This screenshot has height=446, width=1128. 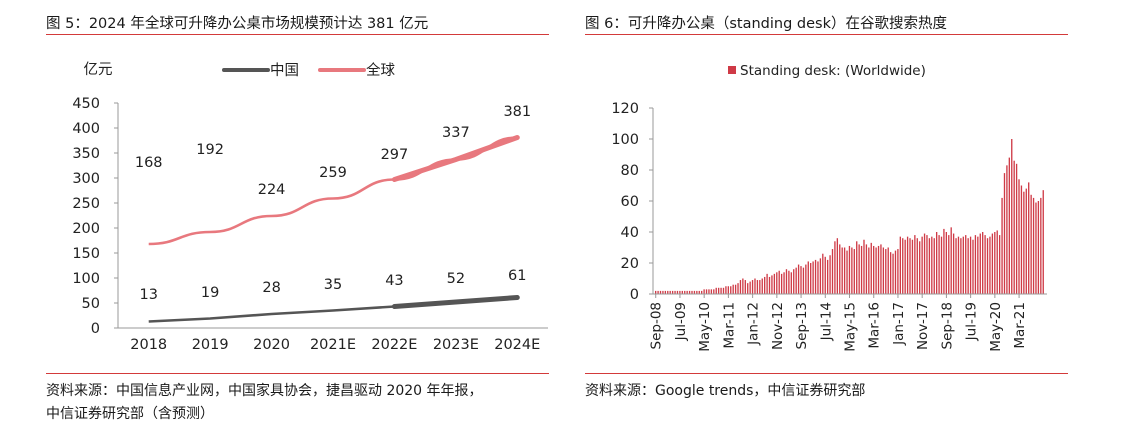 I want to click on data-label-global: 192, so click(x=210, y=150).